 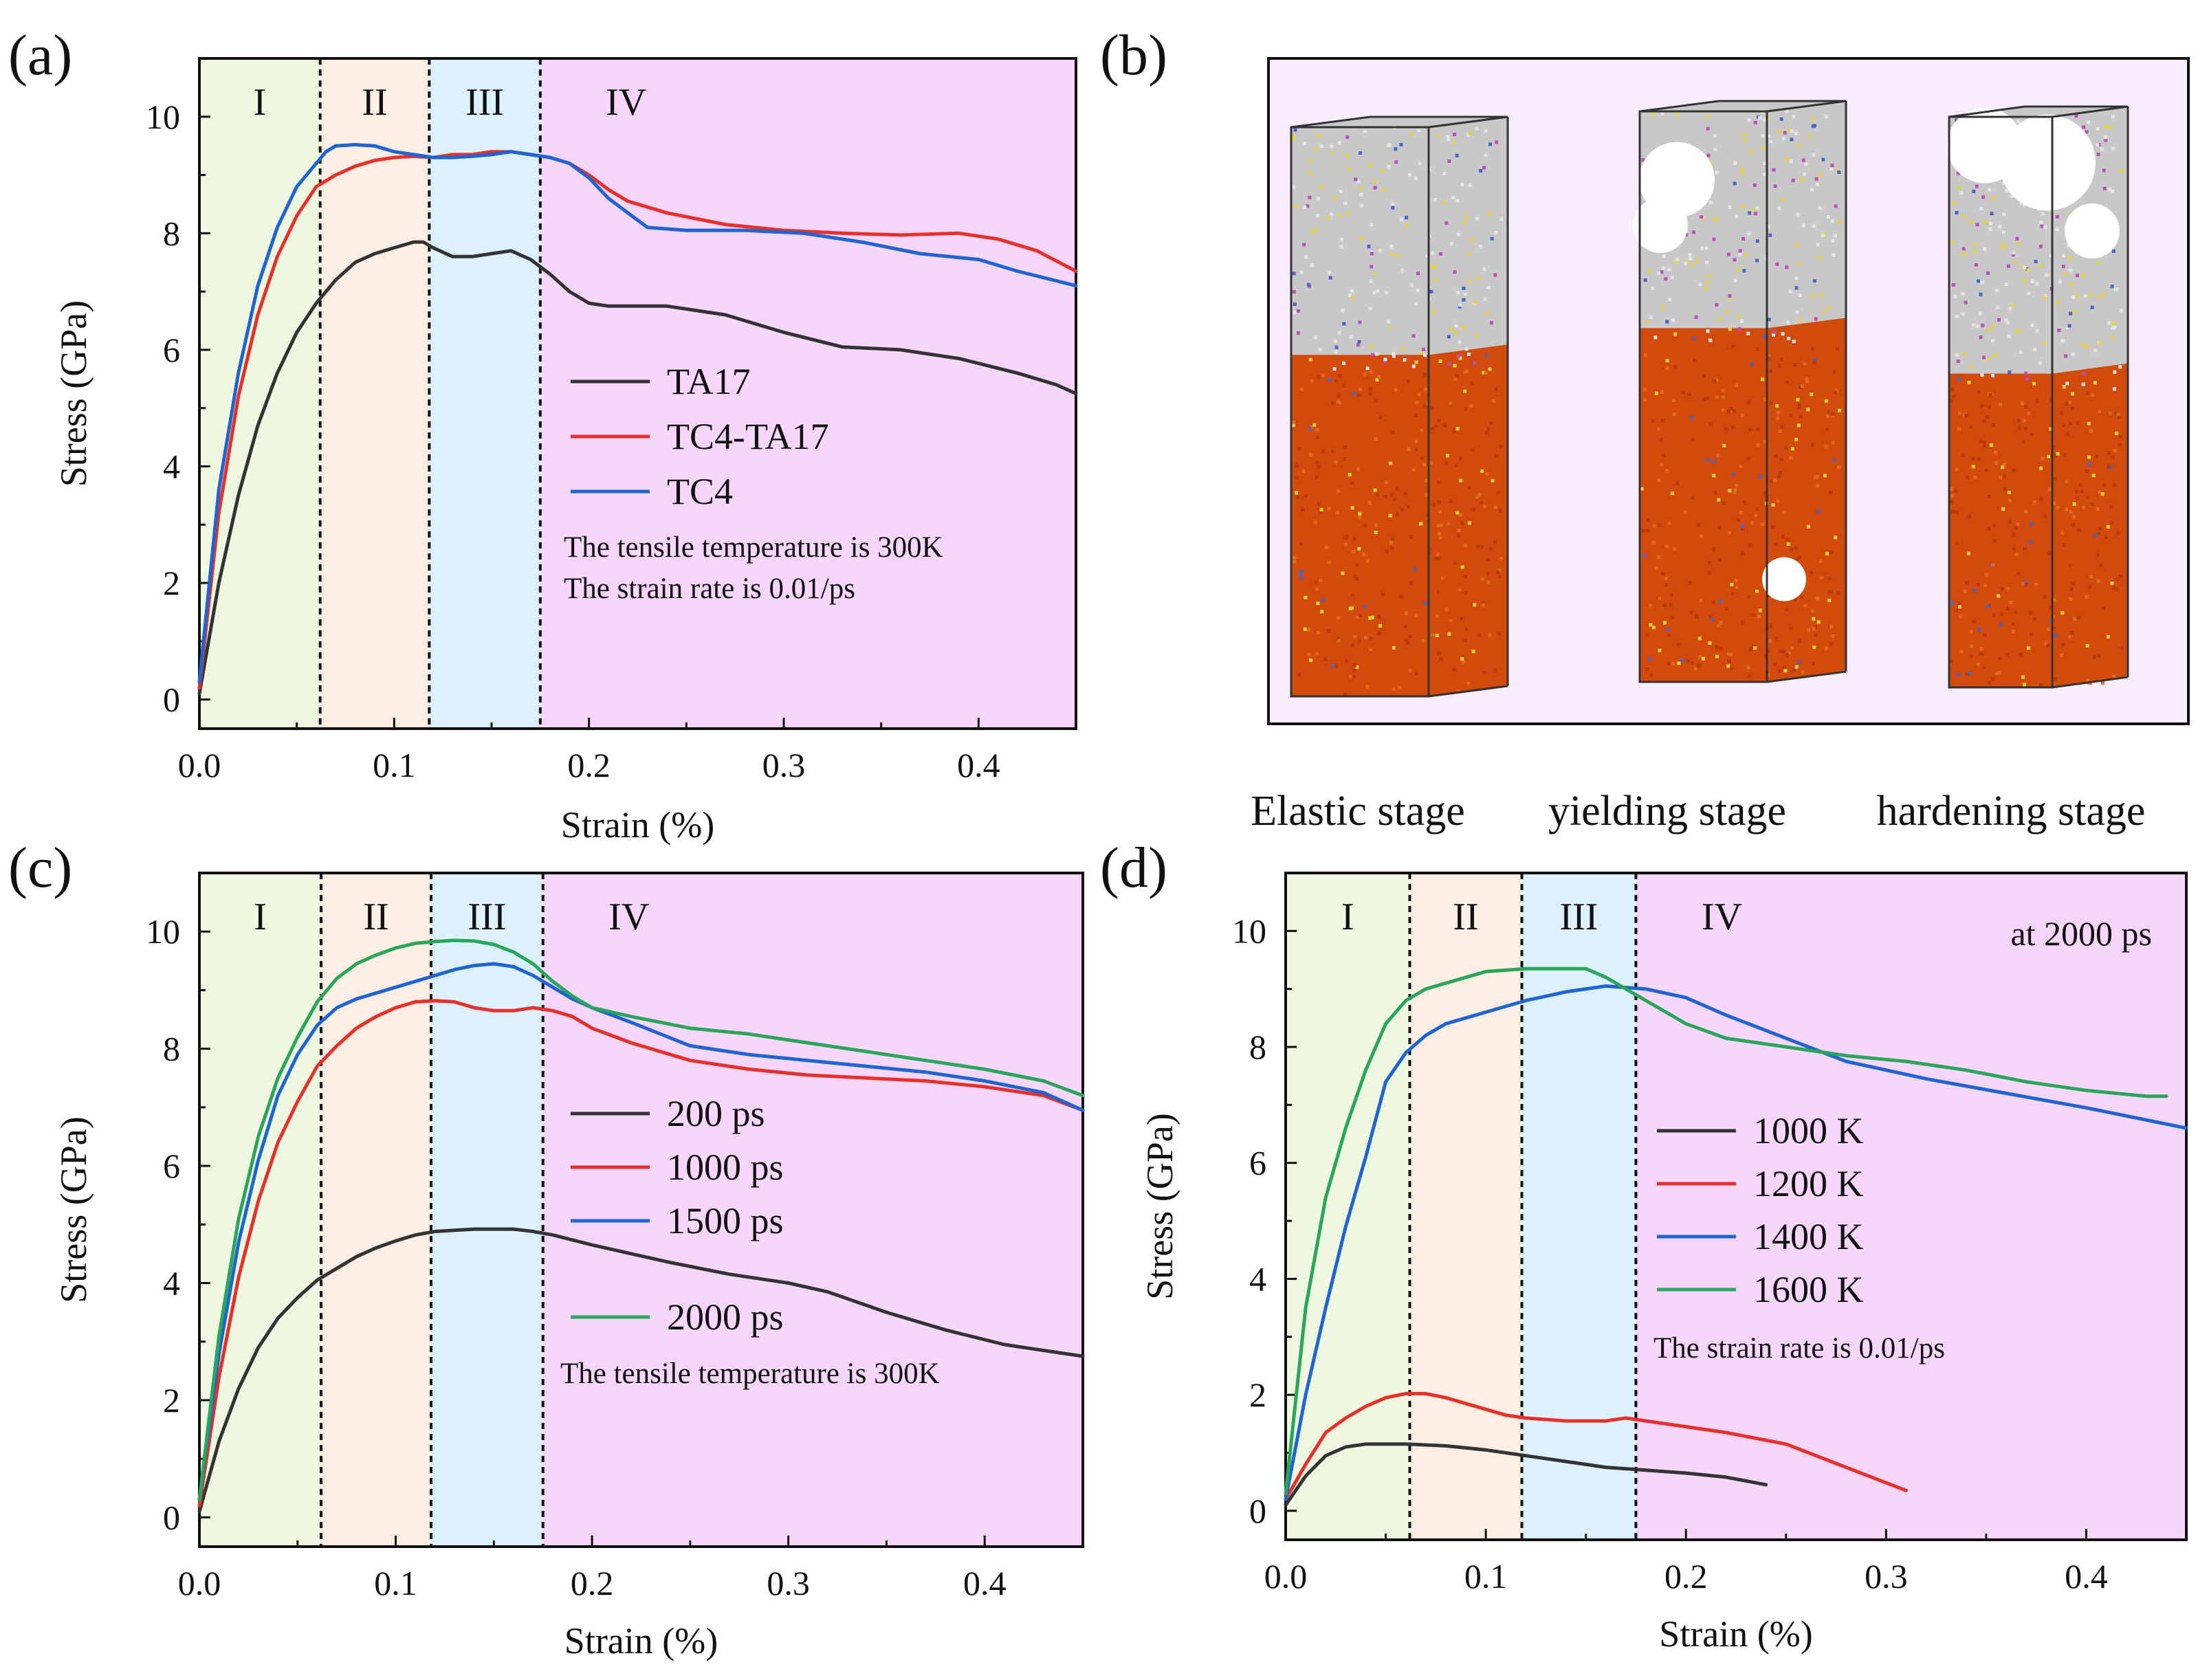 I want to click on x-tick-label: 0.3, so click(x=1886, y=1576).